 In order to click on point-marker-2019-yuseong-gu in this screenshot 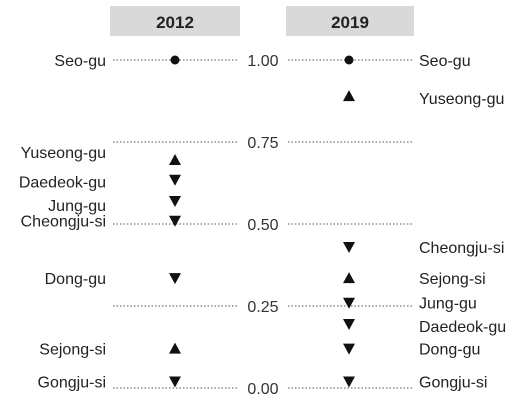, I will do `click(349, 96)`.